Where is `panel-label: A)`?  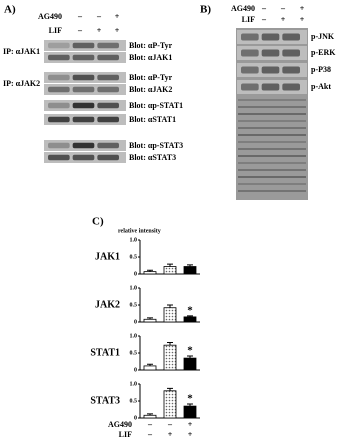
panel-label: A) is located at coordinates (10, 10).